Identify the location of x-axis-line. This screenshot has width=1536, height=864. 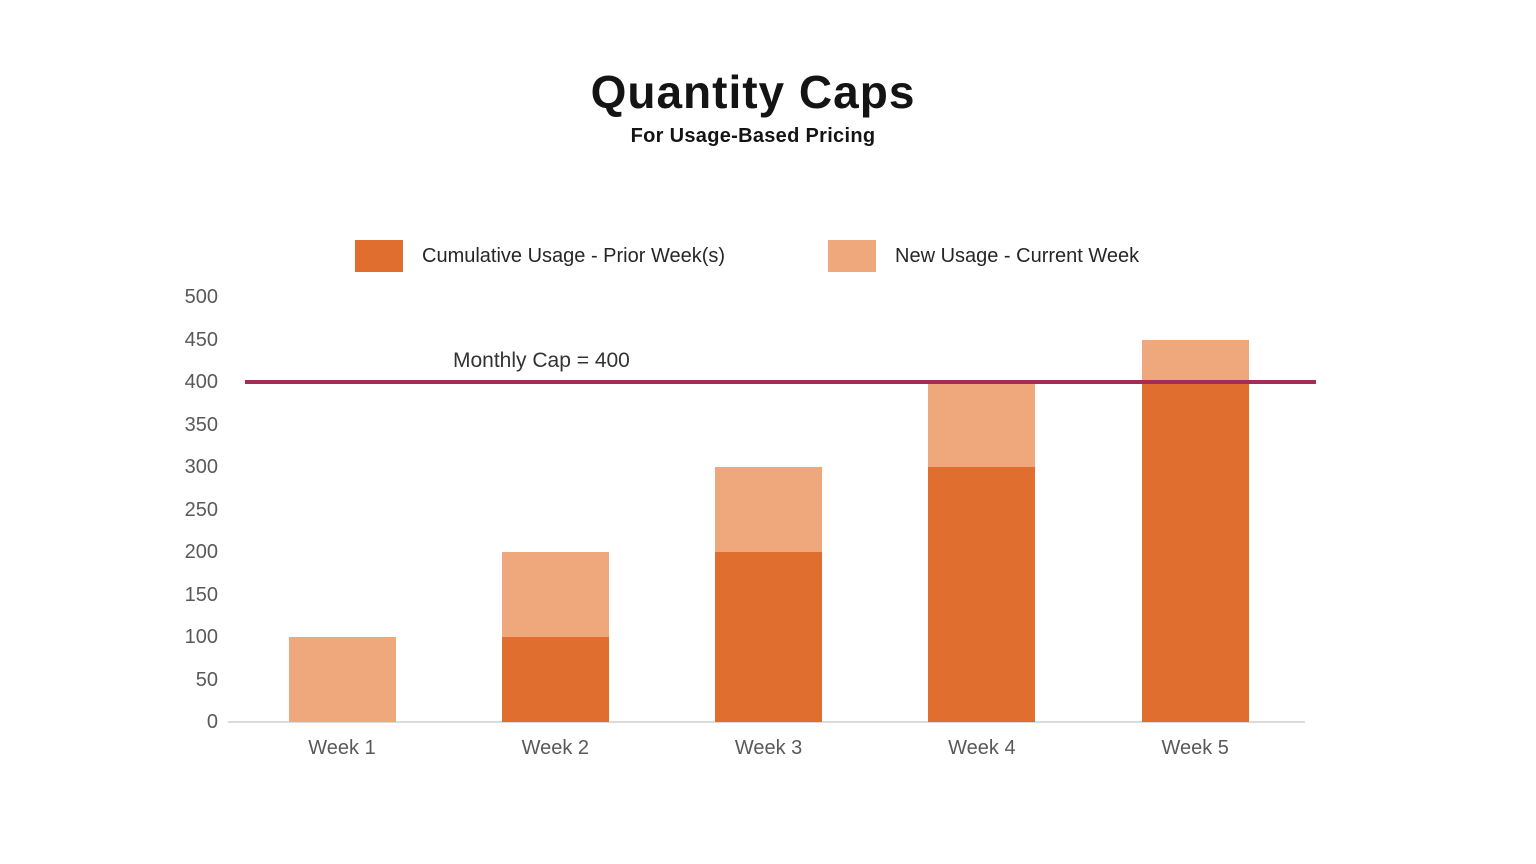
(766, 722).